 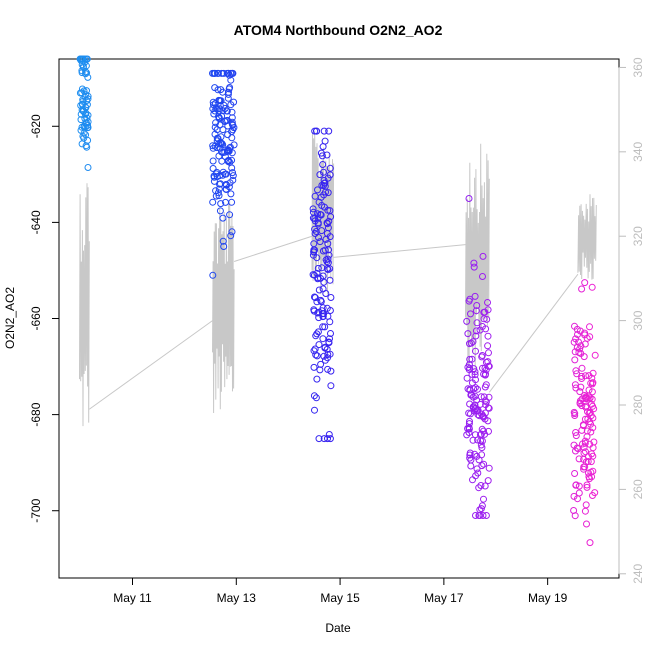 I want to click on x-axis-label: Date, so click(x=338, y=628).